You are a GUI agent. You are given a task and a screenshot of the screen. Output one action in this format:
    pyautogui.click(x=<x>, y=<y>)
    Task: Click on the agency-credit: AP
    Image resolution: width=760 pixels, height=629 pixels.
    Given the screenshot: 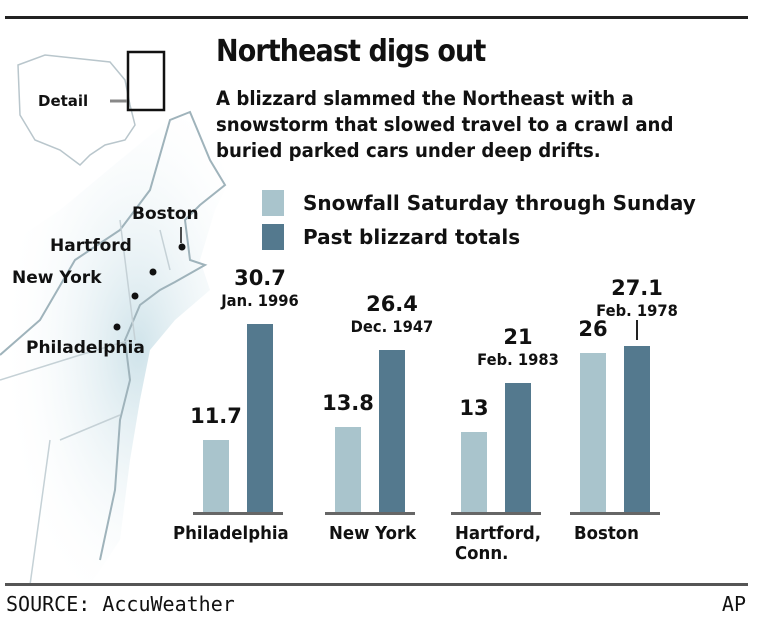 What is the action you would take?
    pyautogui.click(x=733, y=604)
    